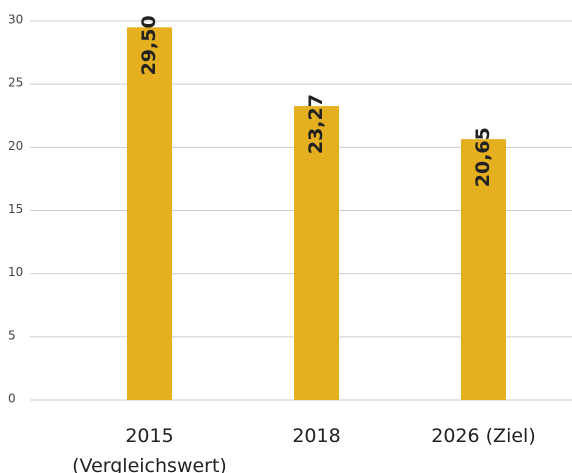 The height and width of the screenshot is (473, 572). Describe the element at coordinates (12, 335) in the screenshot. I see `y-tick-label: 5` at that location.